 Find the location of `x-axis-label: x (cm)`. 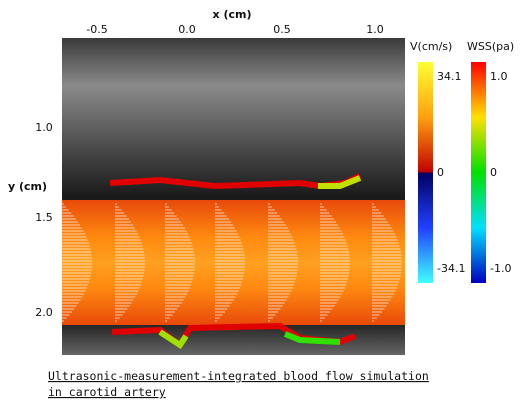

x-axis-label: x (cm) is located at coordinates (232, 14).